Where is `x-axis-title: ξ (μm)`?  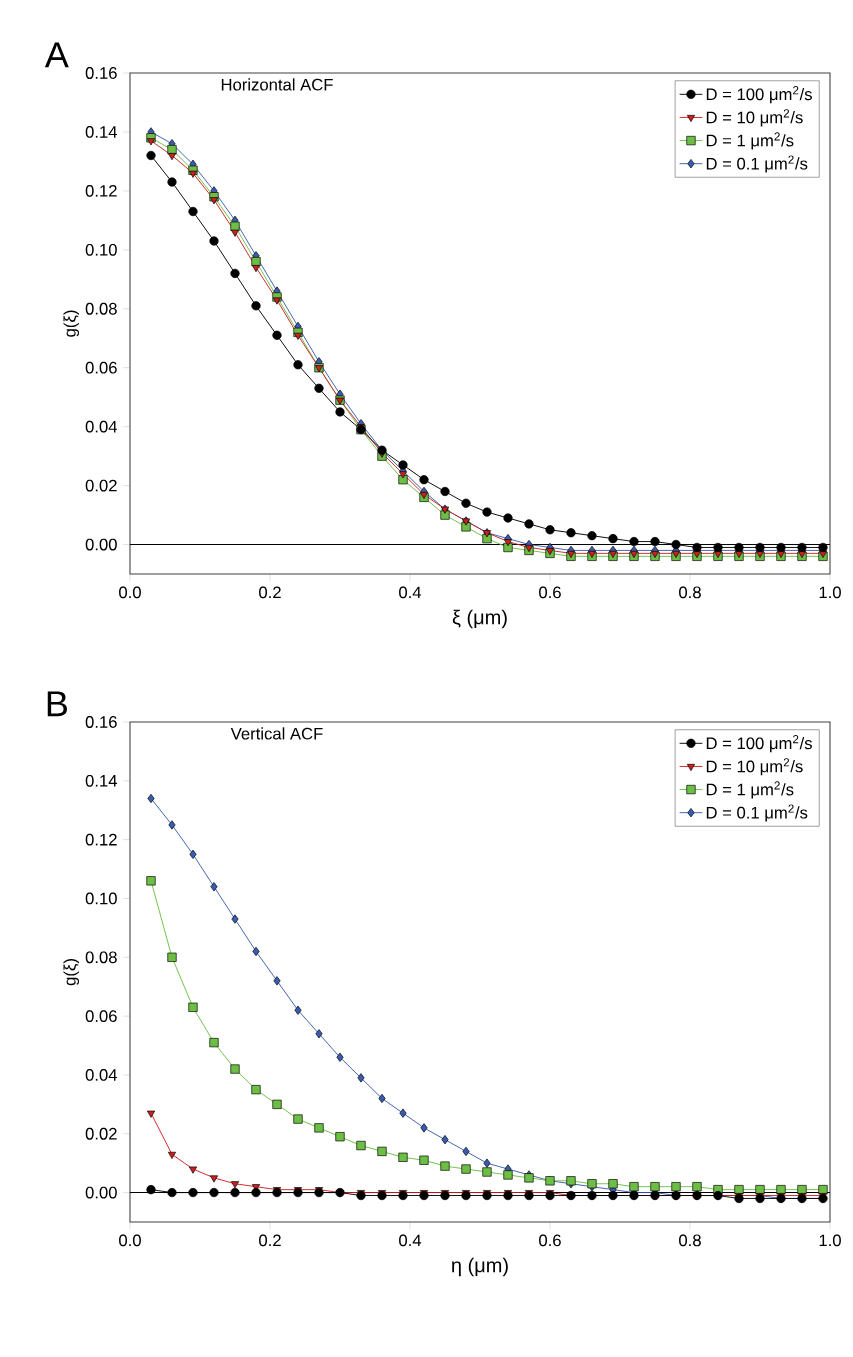
x-axis-title: ξ (μm) is located at coordinates (479, 619).